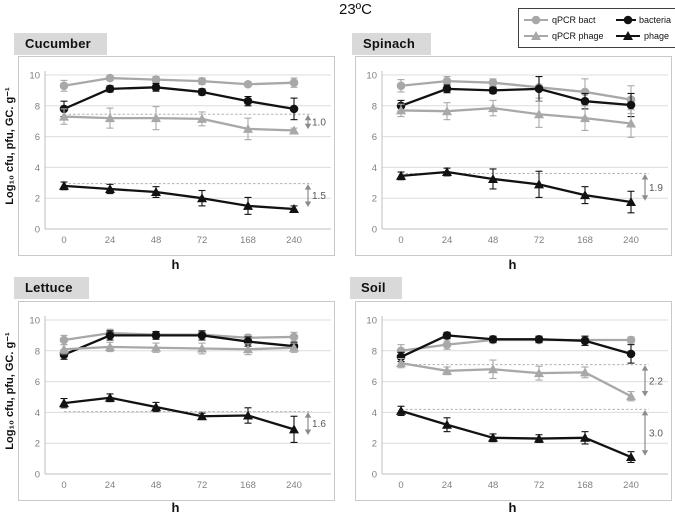 This screenshot has height=516, width=675. Describe the element at coordinates (643, 36) in the screenshot. I see `legend-item-phage: phage` at that location.